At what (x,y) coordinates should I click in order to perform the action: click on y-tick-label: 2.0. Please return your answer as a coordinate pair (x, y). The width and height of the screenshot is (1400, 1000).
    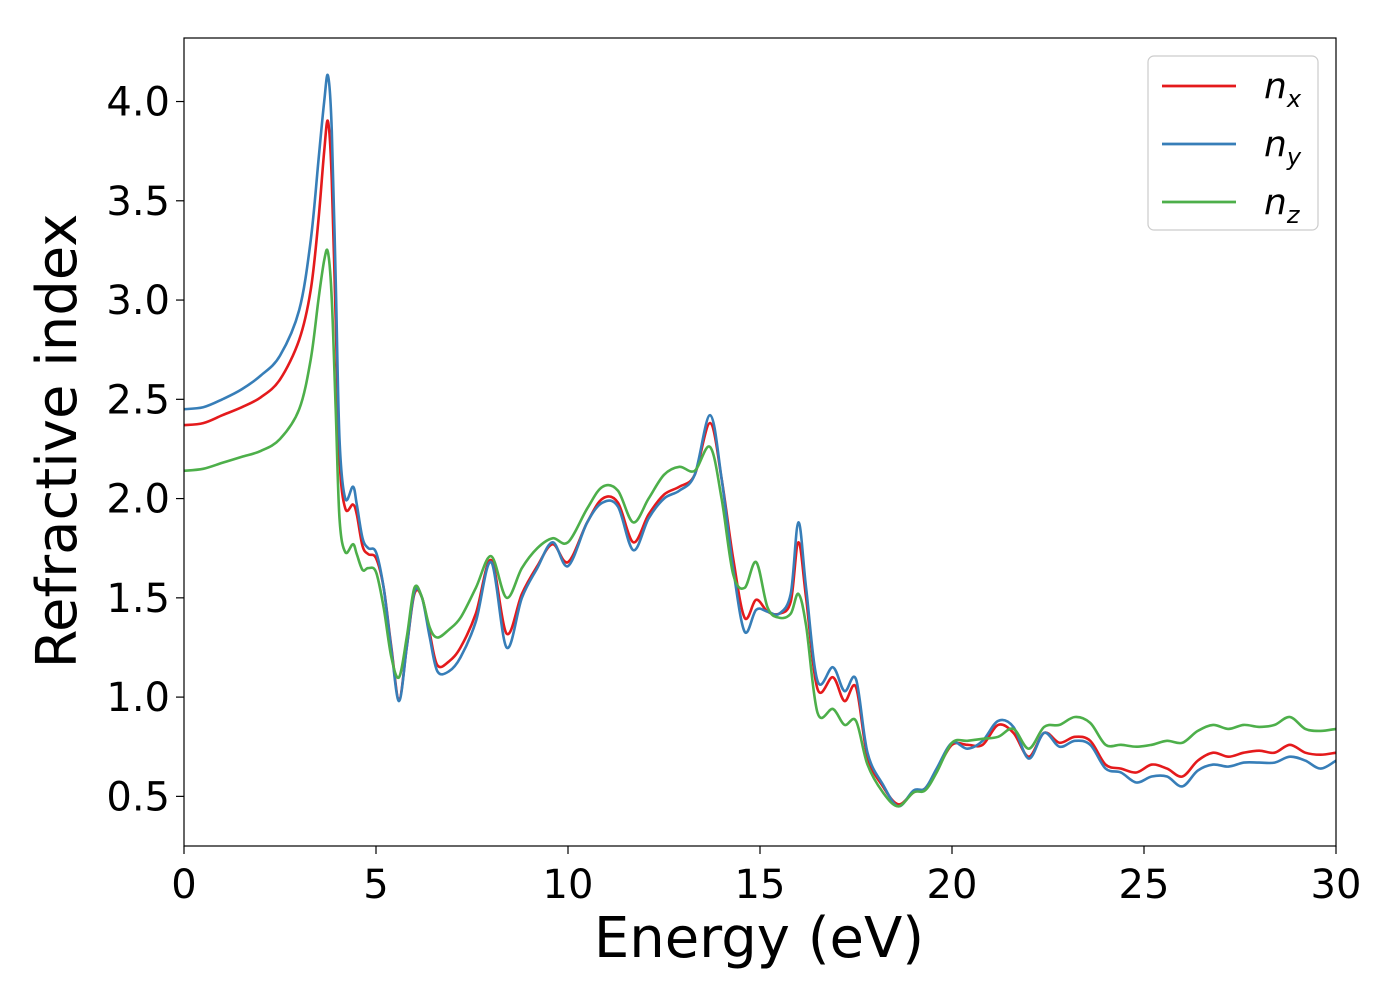
    Looking at the image, I should click on (138, 500).